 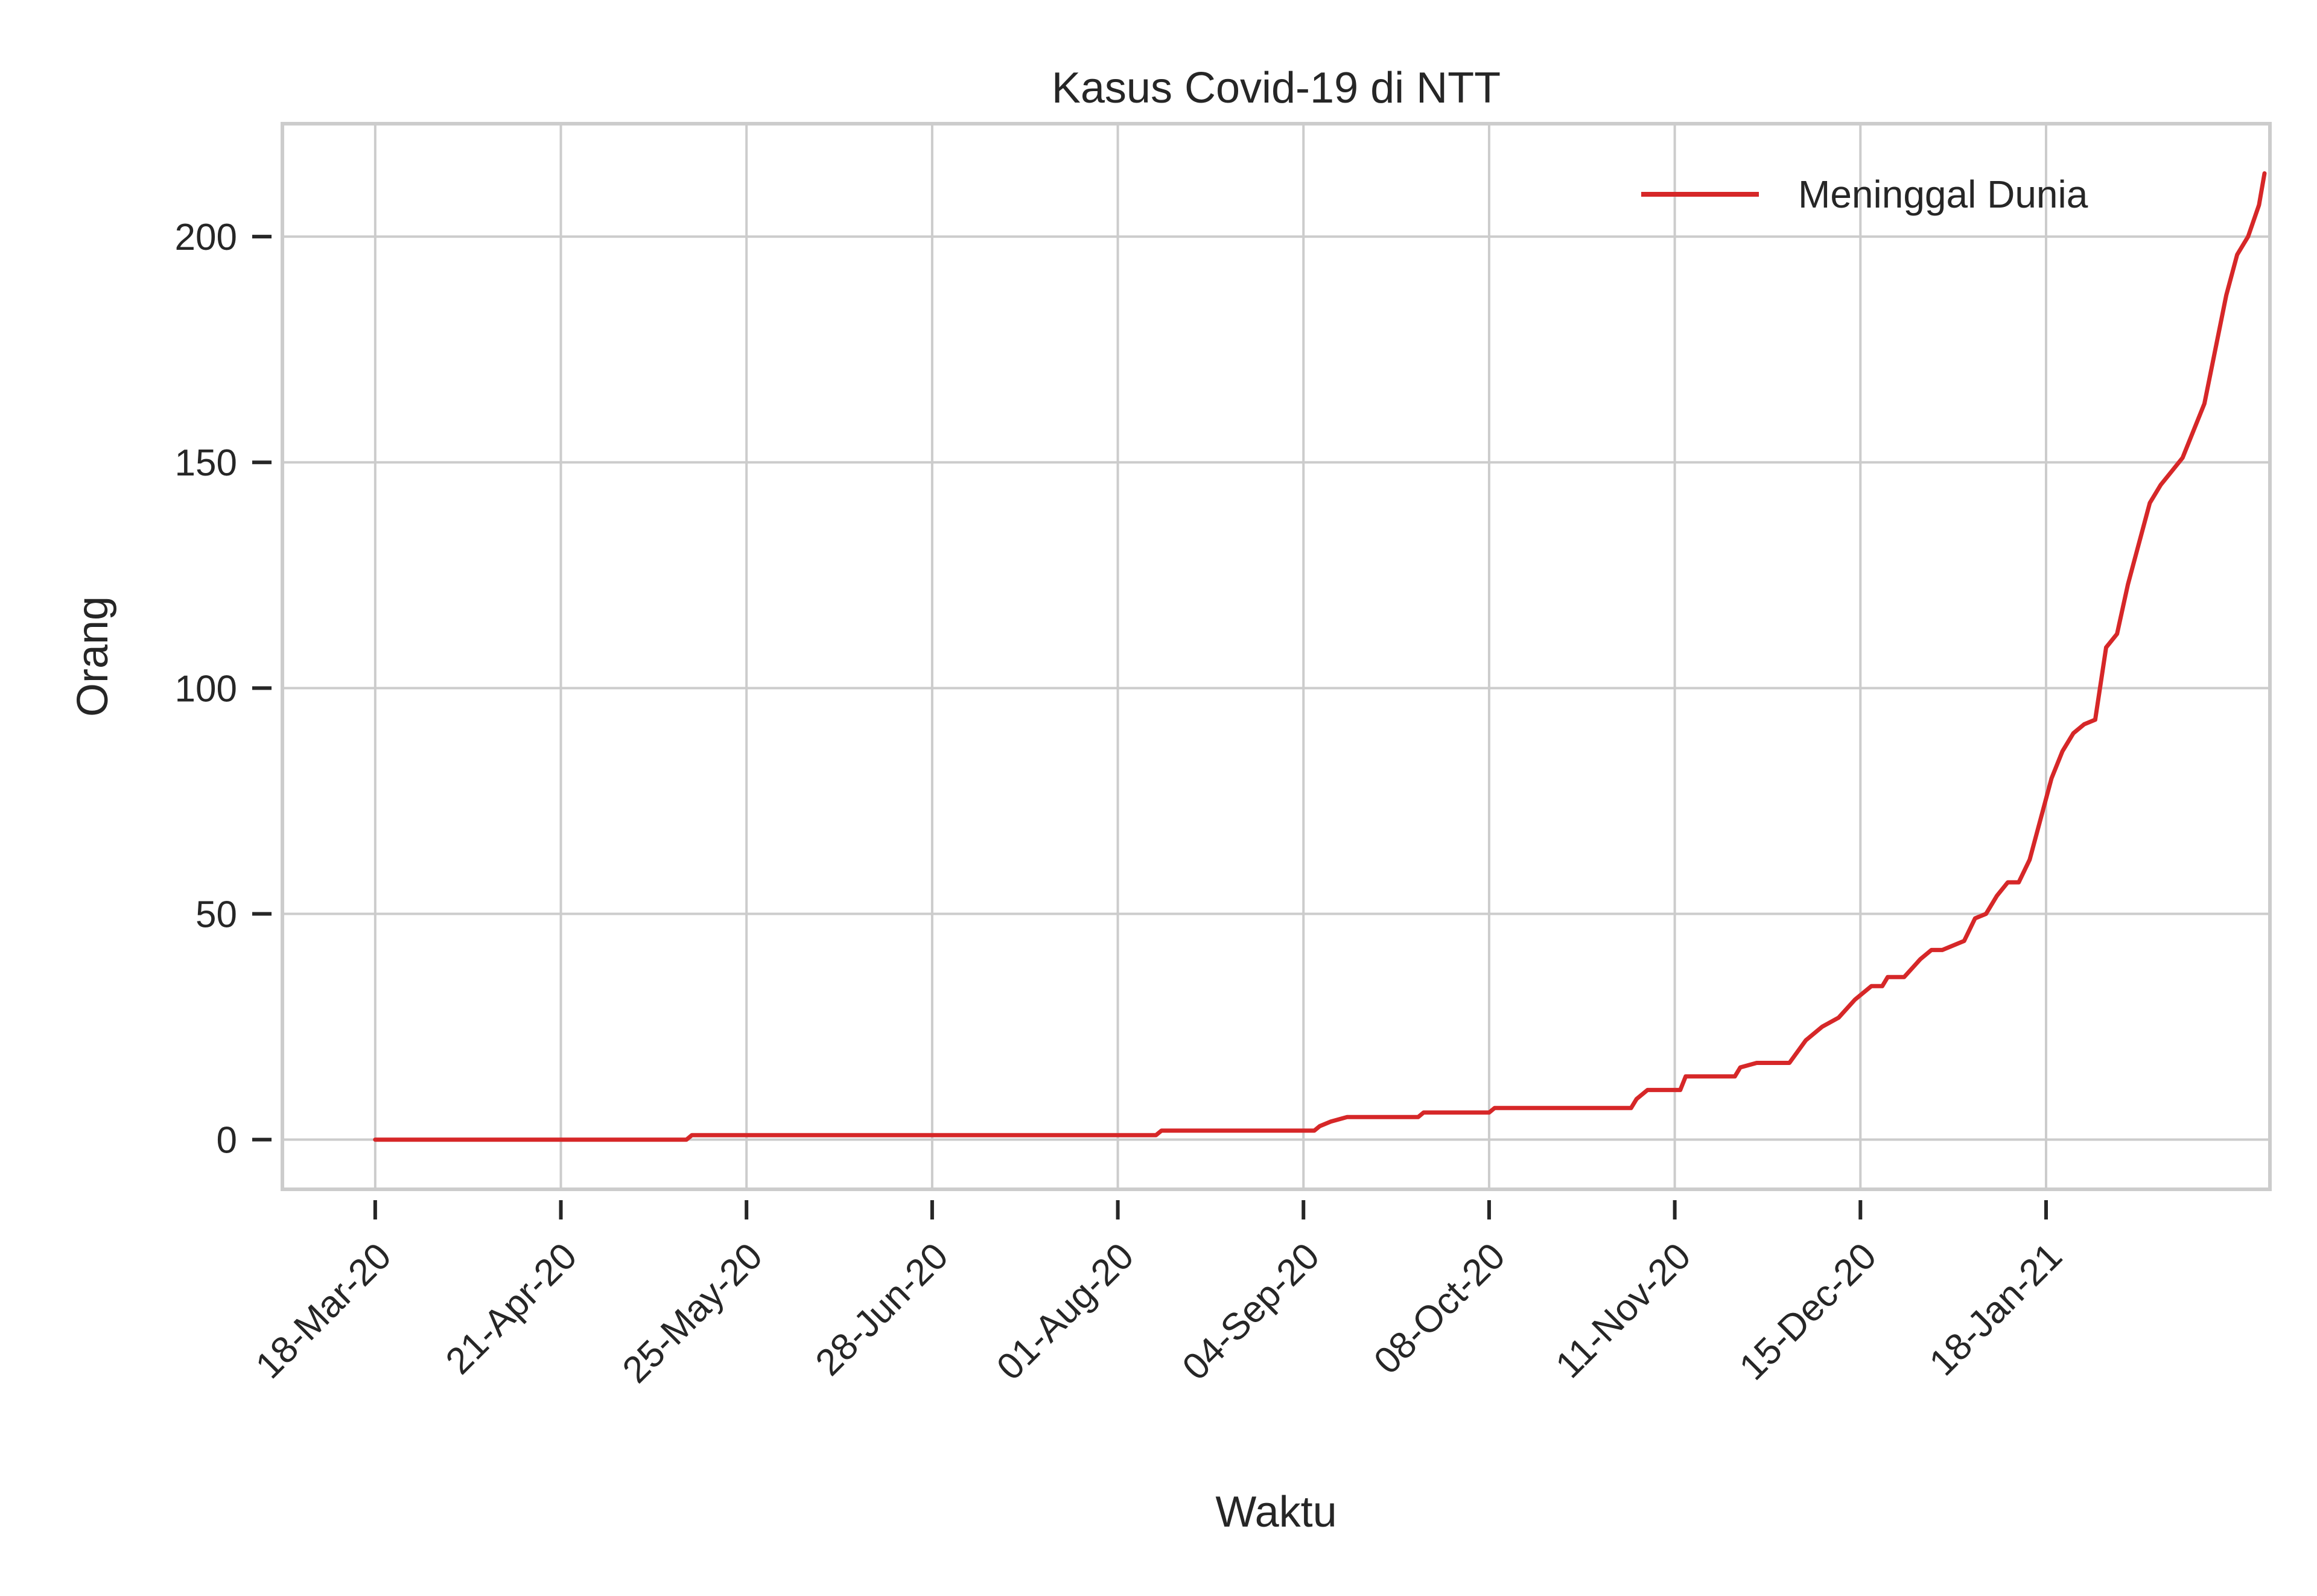 I want to click on legend: Meninggal Dunia, so click(x=1865, y=195).